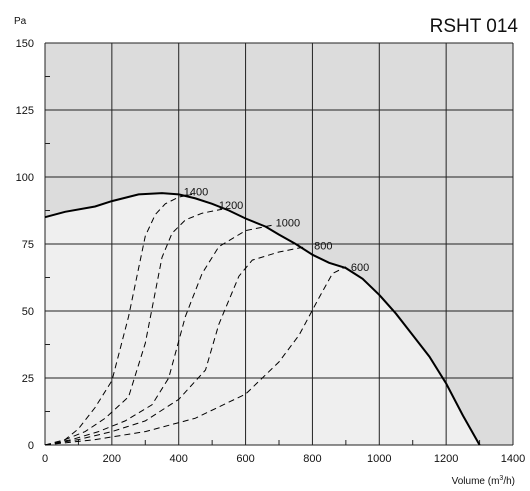 The height and width of the screenshot is (491, 530). Describe the element at coordinates (283, 459) in the screenshot. I see `x-tick-labels: 0 200 400 600 800 1000 1200 1400` at that location.